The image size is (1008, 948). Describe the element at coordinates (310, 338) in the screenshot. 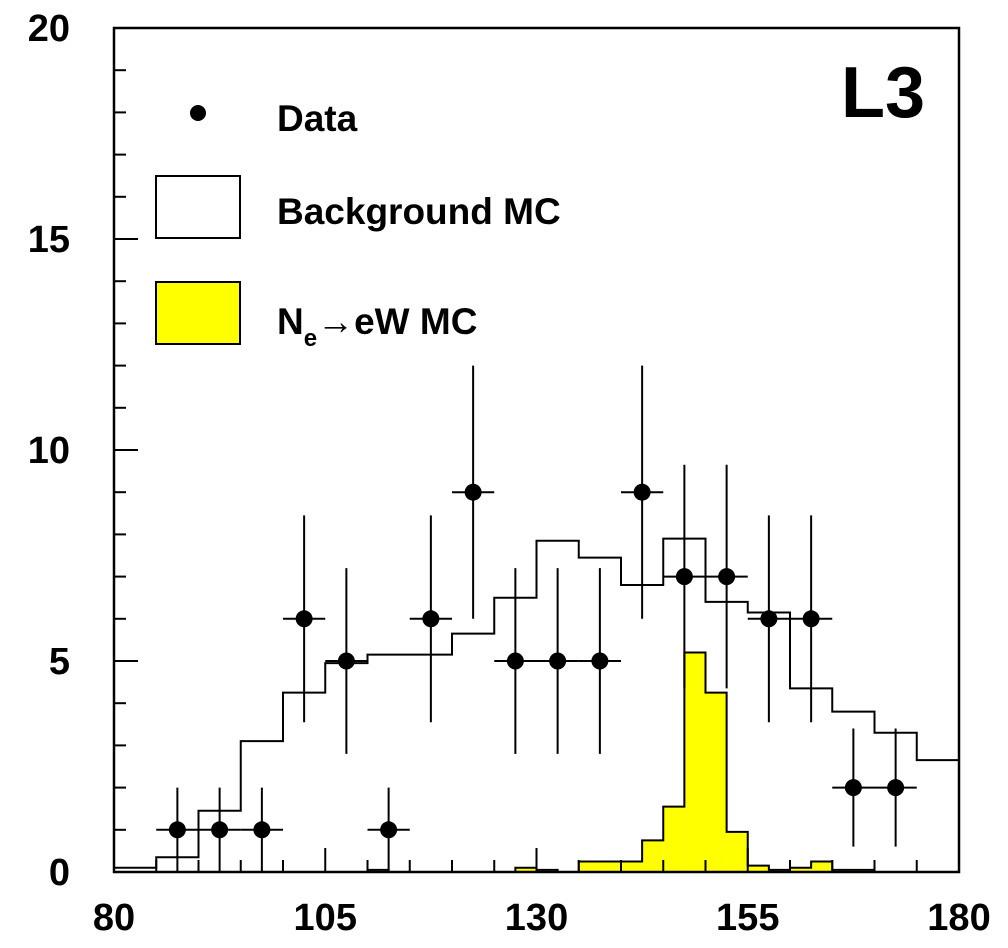

I see `legend-signal-label-subscript: e` at that location.